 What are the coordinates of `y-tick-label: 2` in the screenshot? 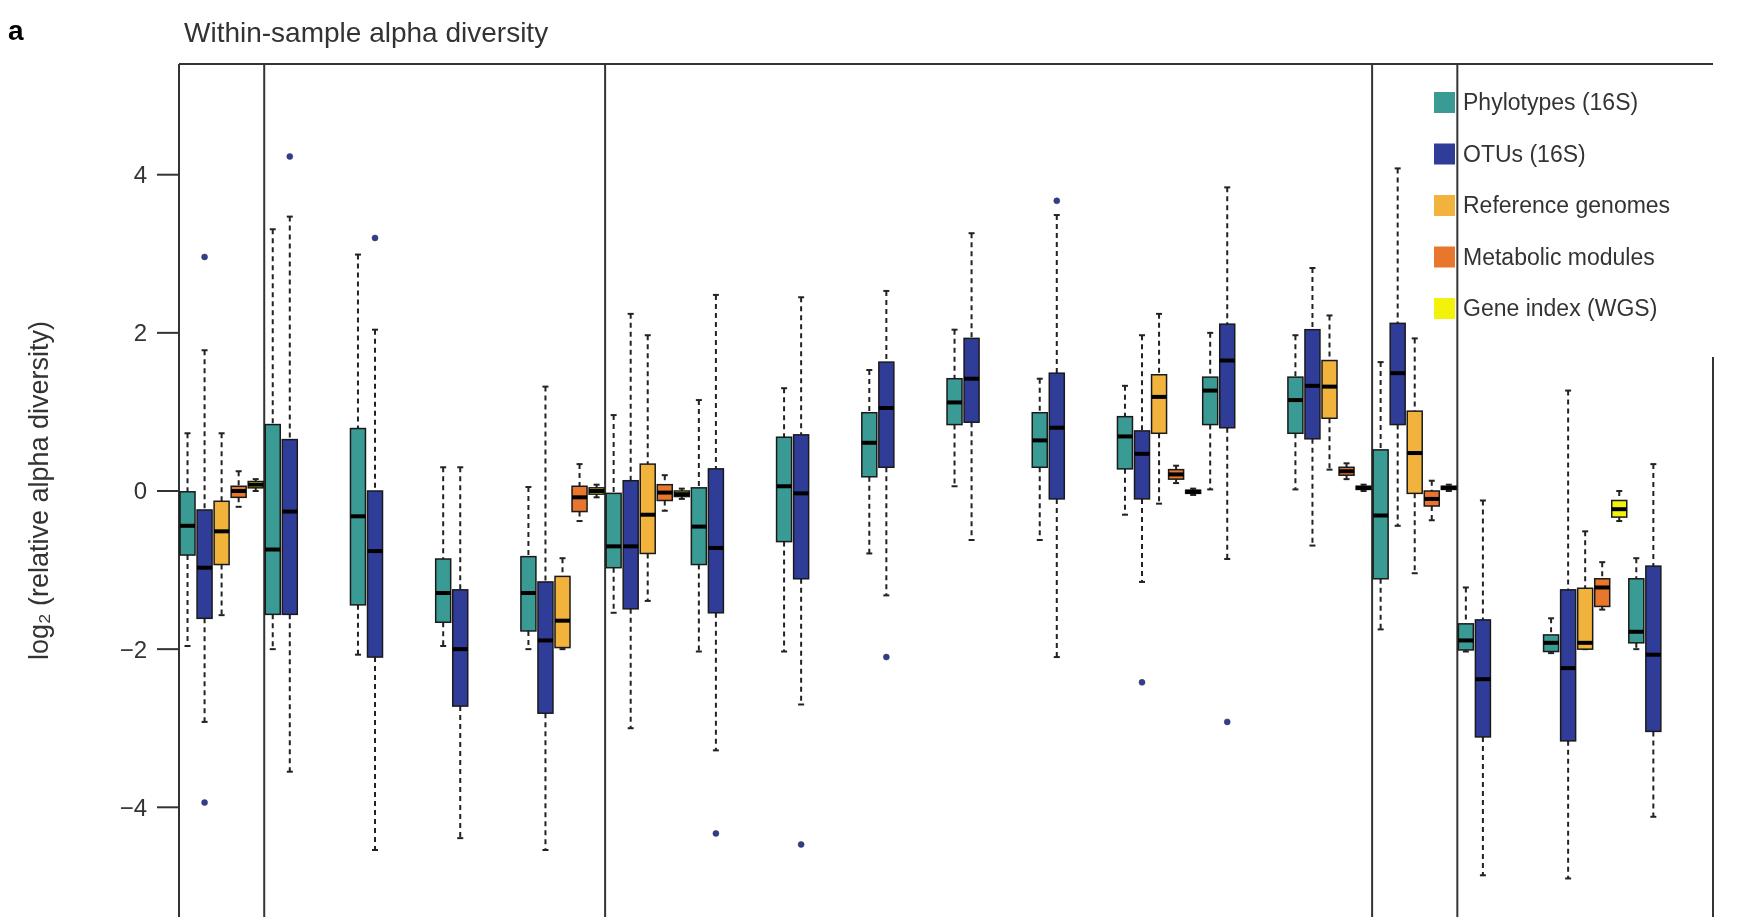 It's located at (140, 333).